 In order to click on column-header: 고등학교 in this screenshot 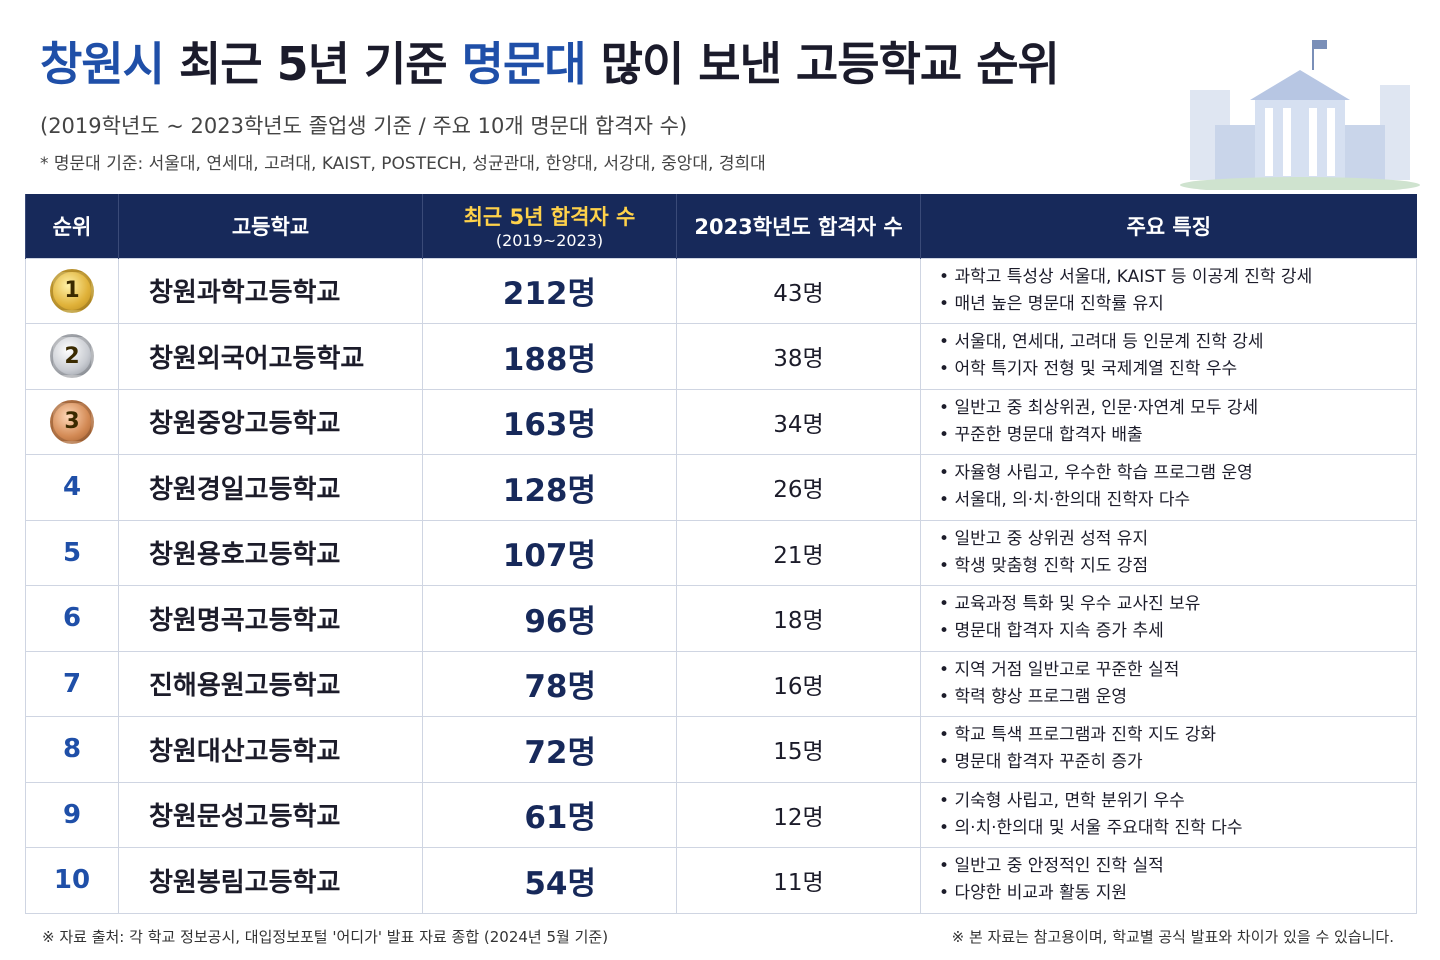, I will do `click(270, 226)`.